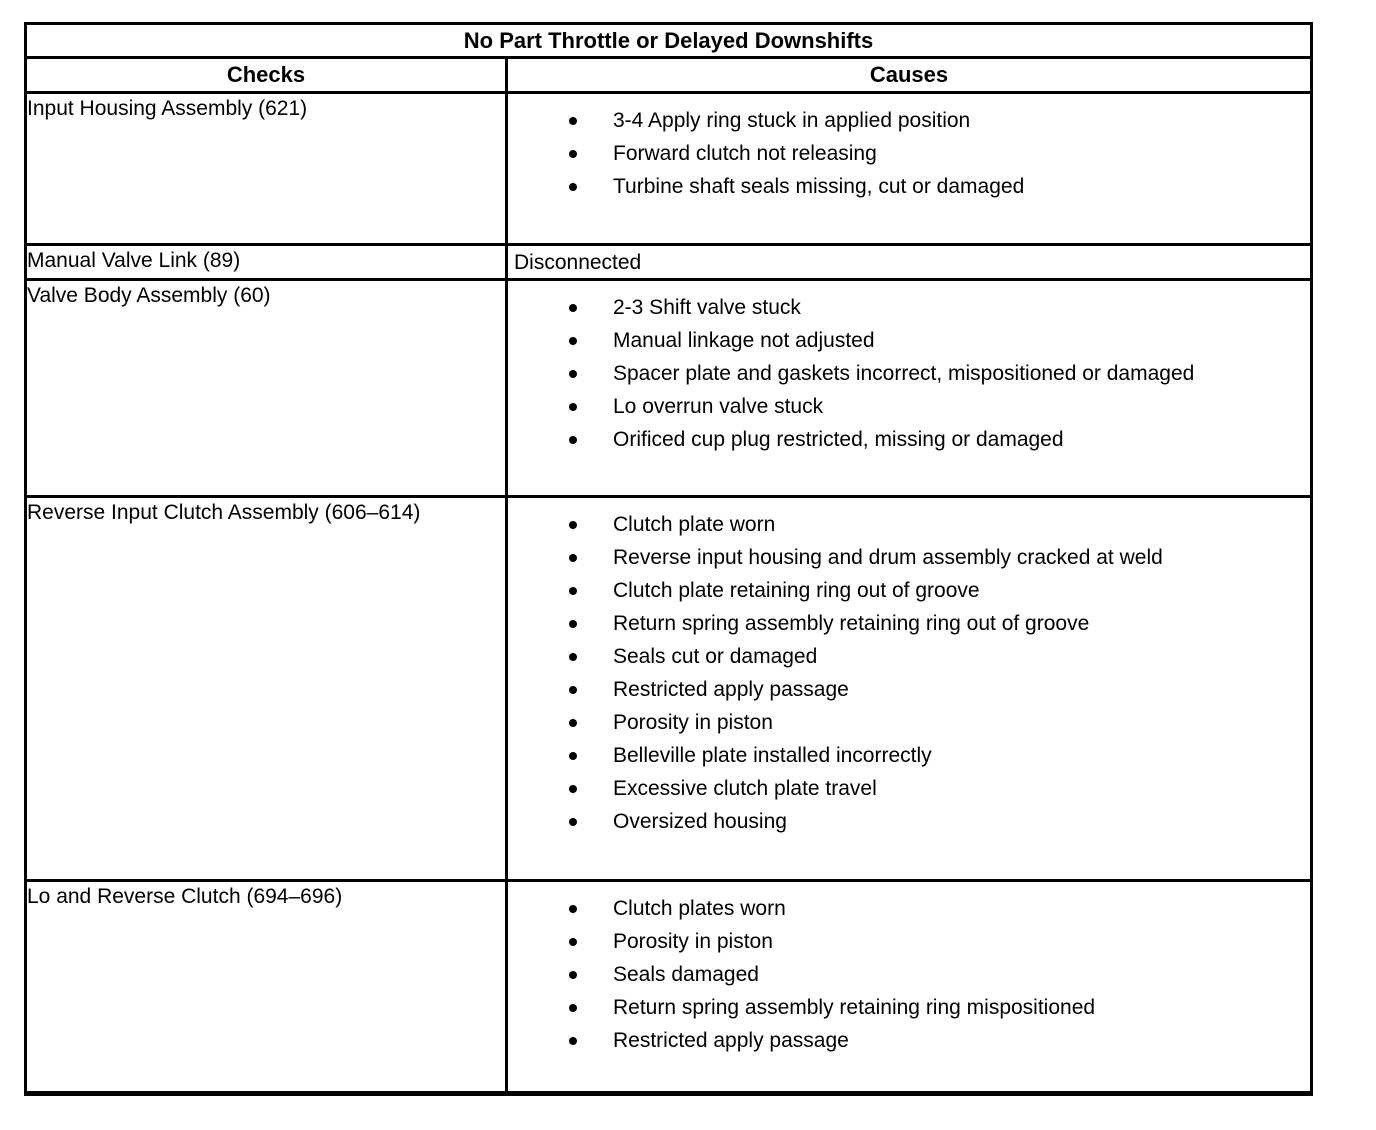 The image size is (1376, 1130). What do you see at coordinates (909, 908) in the screenshot?
I see `cause-item: Clutch plates worn` at bounding box center [909, 908].